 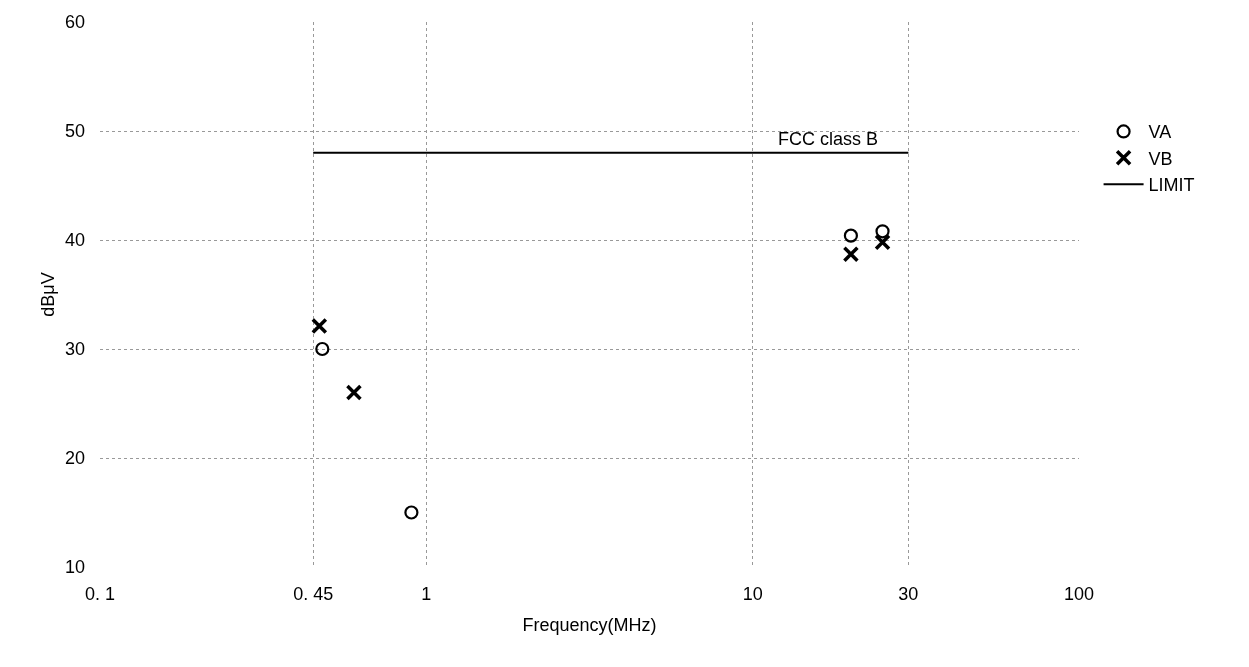 I want to click on x-tick-label: 30, so click(x=908, y=594).